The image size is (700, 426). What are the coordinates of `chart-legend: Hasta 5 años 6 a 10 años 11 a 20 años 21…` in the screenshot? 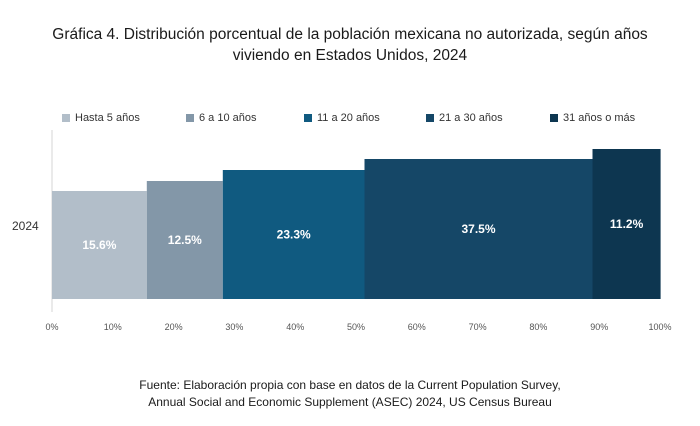 It's located at (372, 118).